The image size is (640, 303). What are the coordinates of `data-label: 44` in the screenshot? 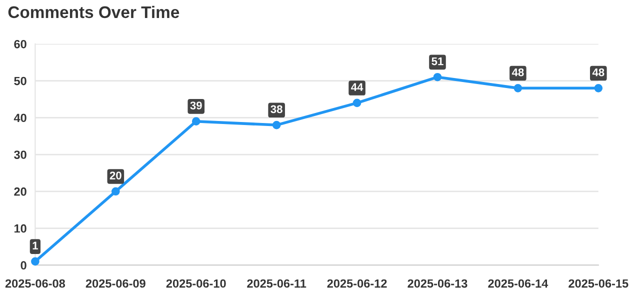 It's located at (357, 87).